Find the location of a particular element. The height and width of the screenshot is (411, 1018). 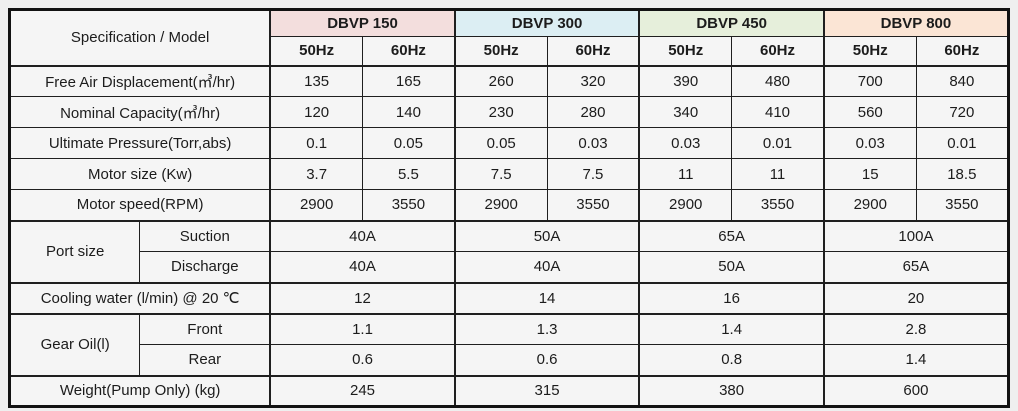

value-cell: 560 is located at coordinates (869, 112).